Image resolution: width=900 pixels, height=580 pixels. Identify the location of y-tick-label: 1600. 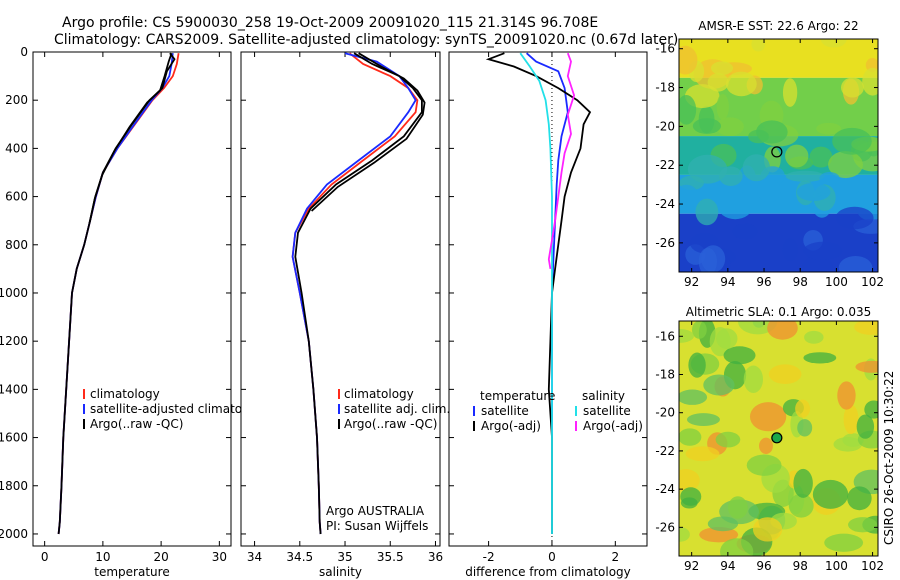
(14, 438).